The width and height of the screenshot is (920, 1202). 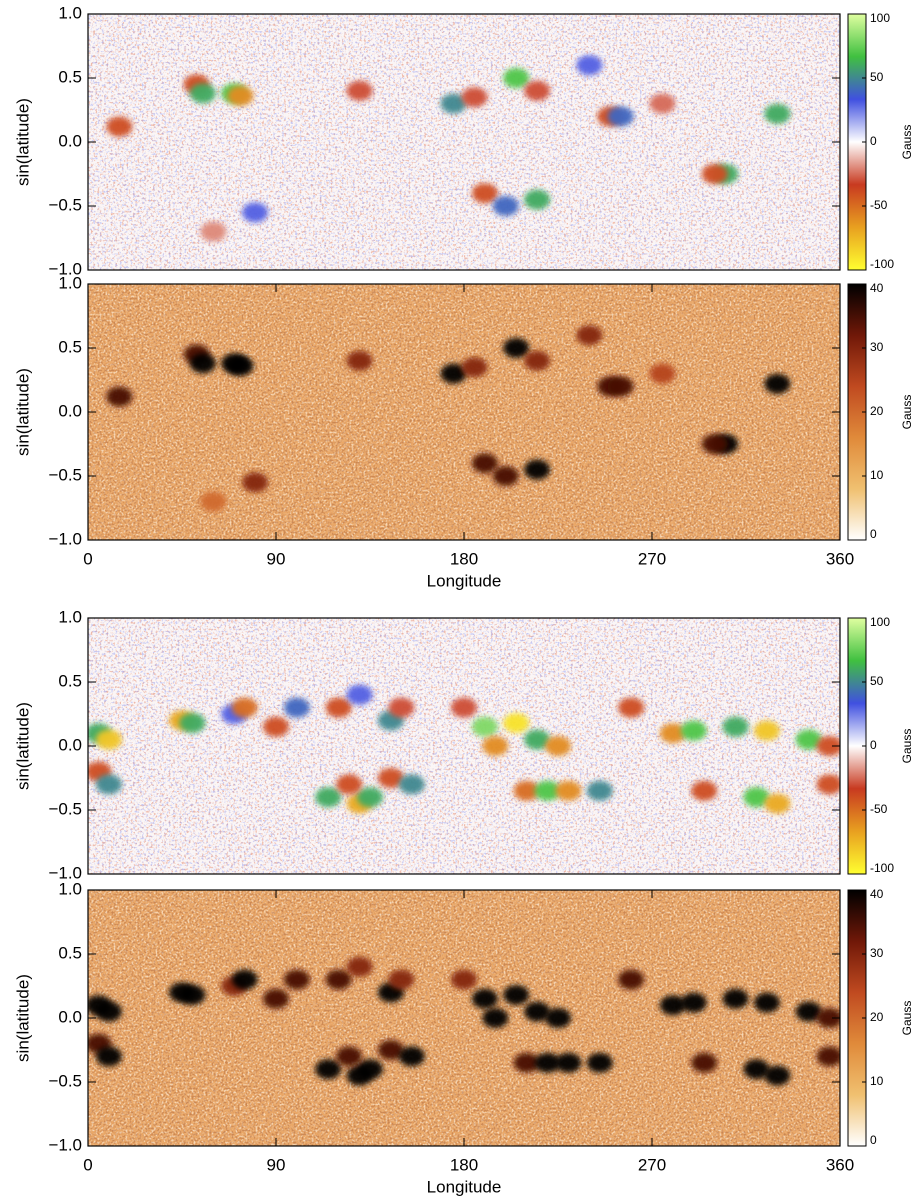 I want to click on colorbar-tick-label: 0, so click(x=873, y=1140).